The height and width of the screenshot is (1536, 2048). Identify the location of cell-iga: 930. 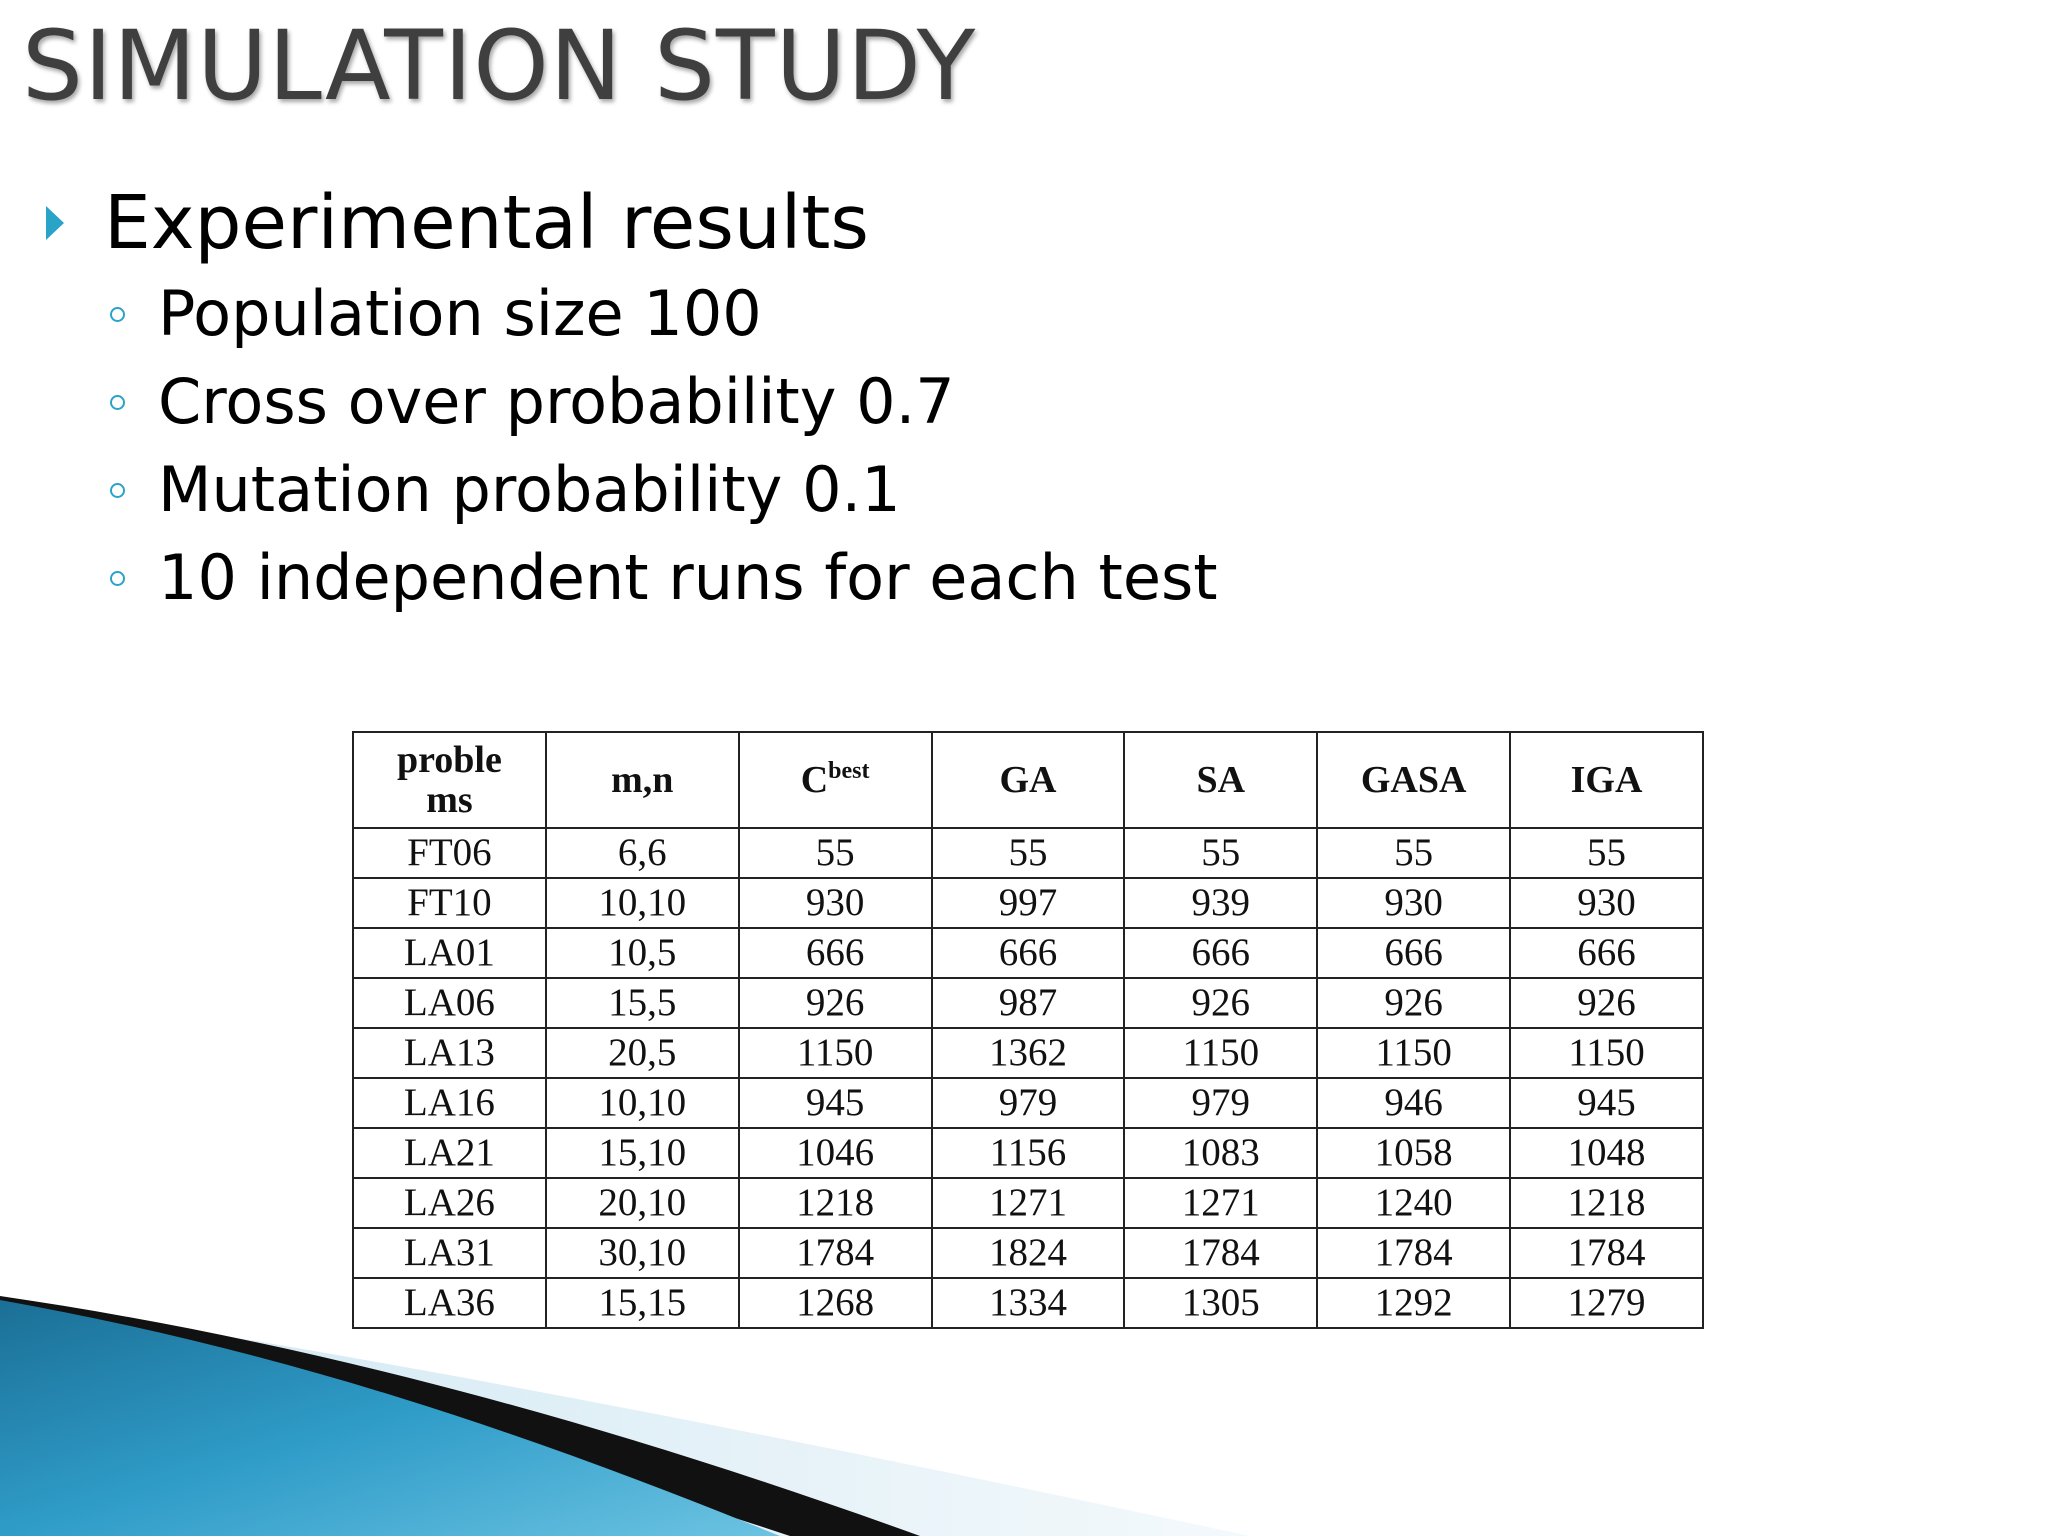
(1606, 903).